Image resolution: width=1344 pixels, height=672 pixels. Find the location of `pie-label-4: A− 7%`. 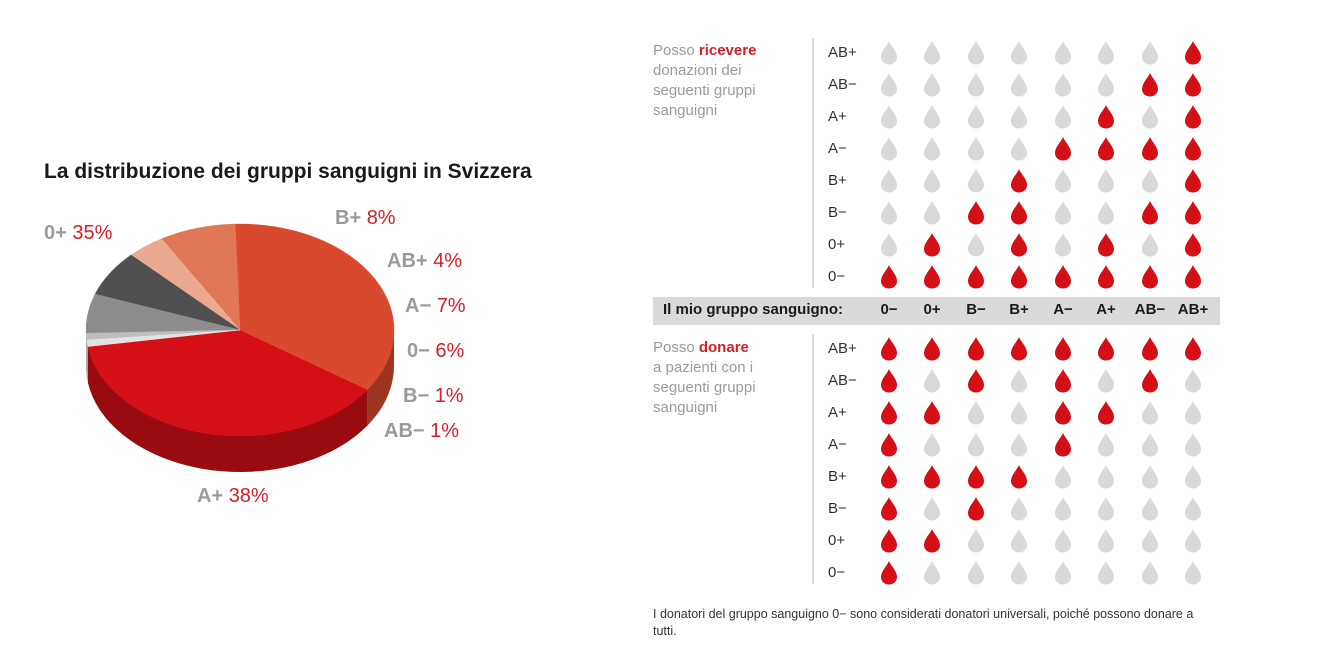

pie-label-4: A− 7% is located at coordinates (435, 306).